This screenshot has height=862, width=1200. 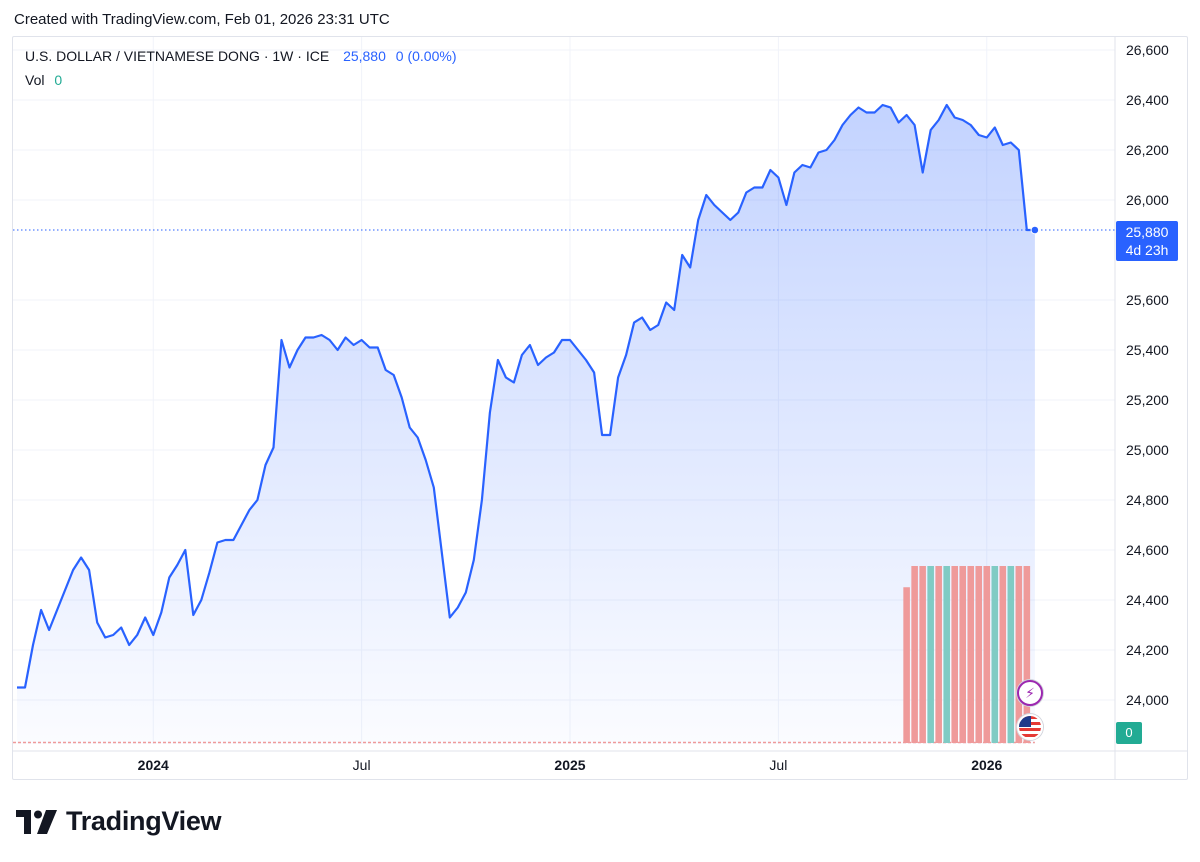 What do you see at coordinates (1035, 230) in the screenshot?
I see `last-price-dot` at bounding box center [1035, 230].